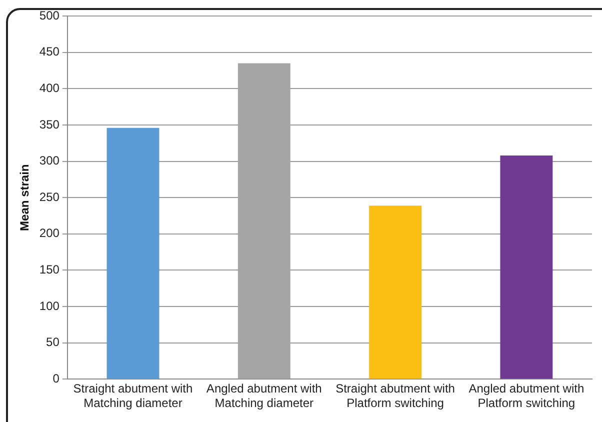 This screenshot has height=422, width=602. I want to click on x-tick-label: Angled abutment with Platform switching, so click(526, 396).